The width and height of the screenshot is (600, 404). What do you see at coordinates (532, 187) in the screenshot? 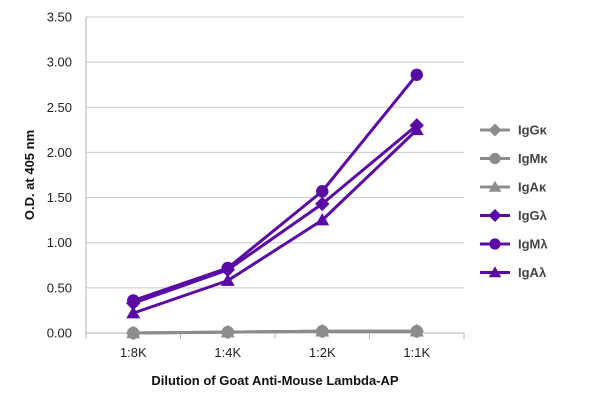
I see `legend-label: IgAκ` at bounding box center [532, 187].